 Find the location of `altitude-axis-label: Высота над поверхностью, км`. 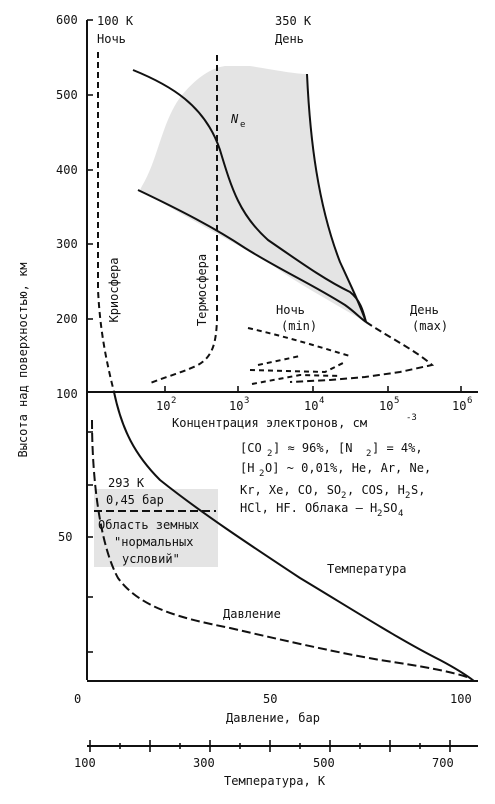

altitude-axis-label: Высота над поверхностью, км is located at coordinates (23, 359).